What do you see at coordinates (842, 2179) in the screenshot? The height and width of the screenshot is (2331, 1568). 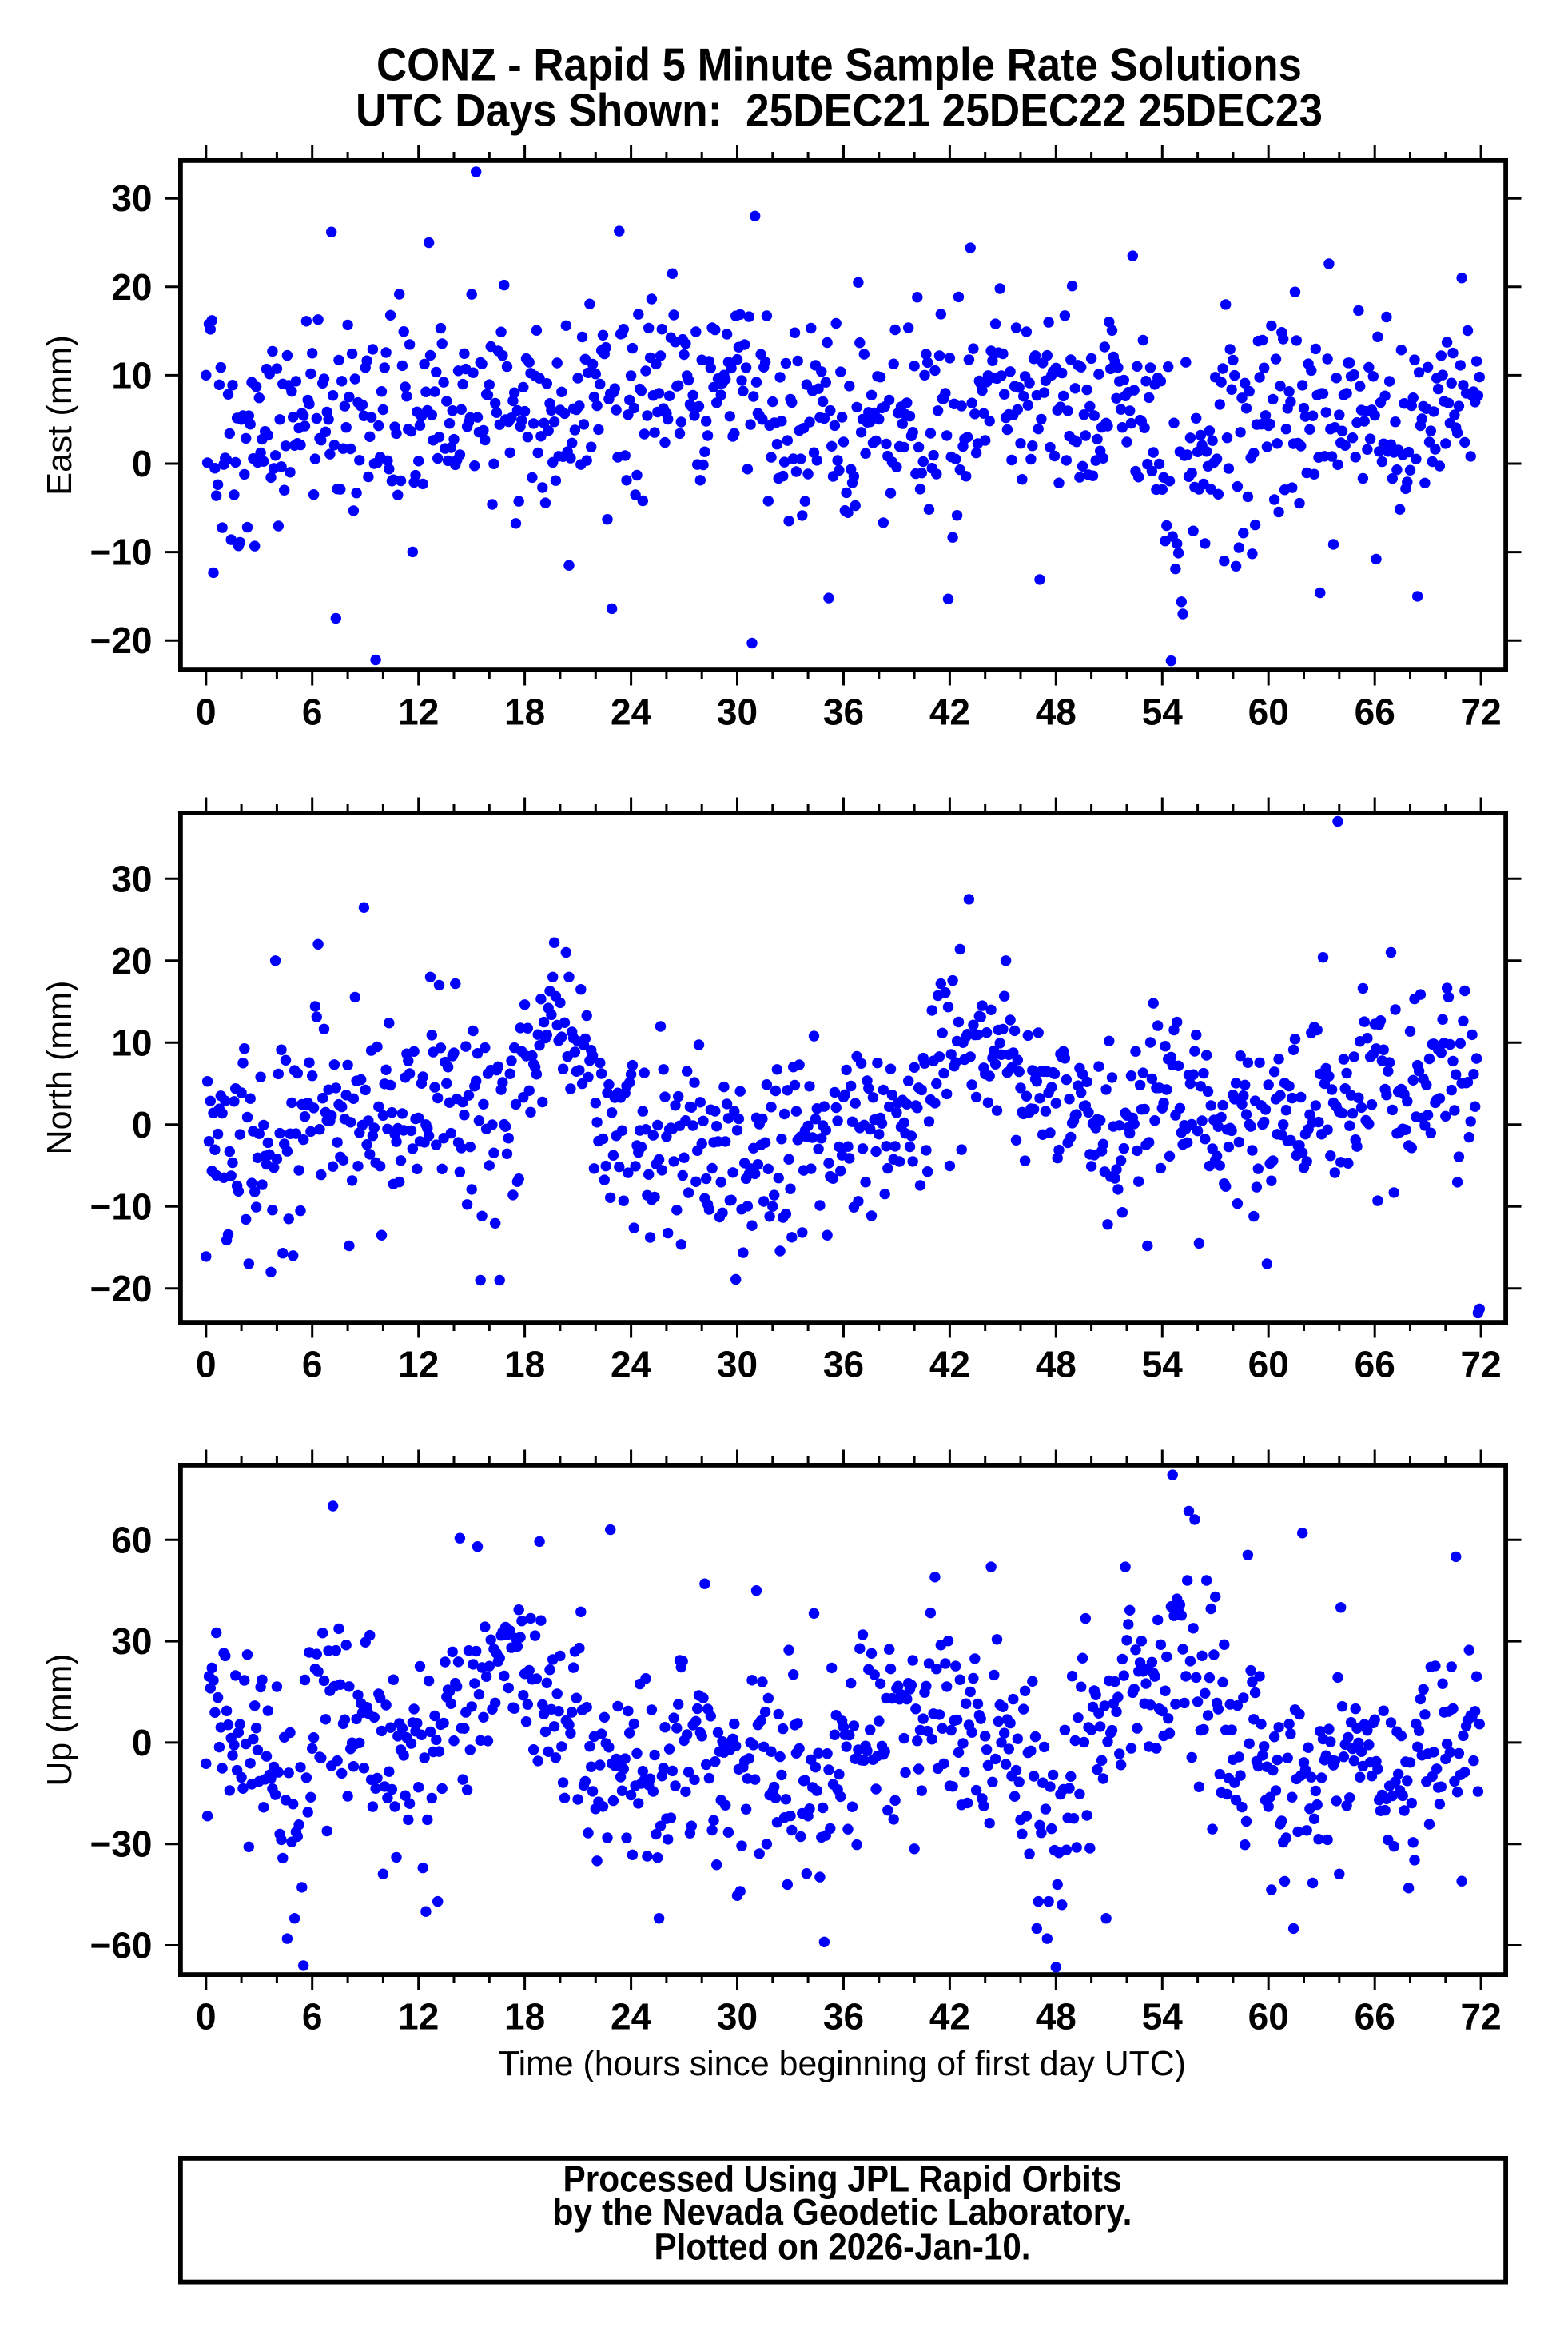 I see `svg-text:Processed Using JPL Rapid Orbi: Processed Using JPL Rapid Orbits` at bounding box center [842, 2179].